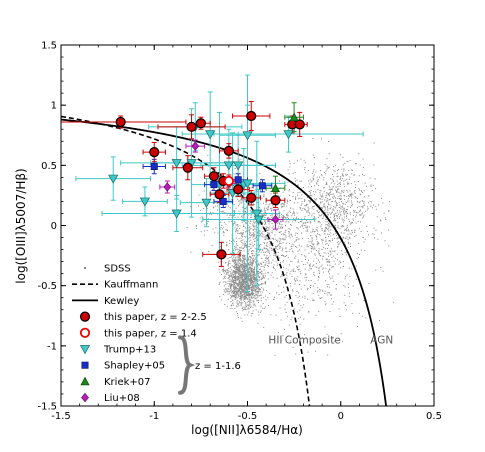  What do you see at coordinates (228, 166) in the screenshot?
I see `trump-13-point` at bounding box center [228, 166].